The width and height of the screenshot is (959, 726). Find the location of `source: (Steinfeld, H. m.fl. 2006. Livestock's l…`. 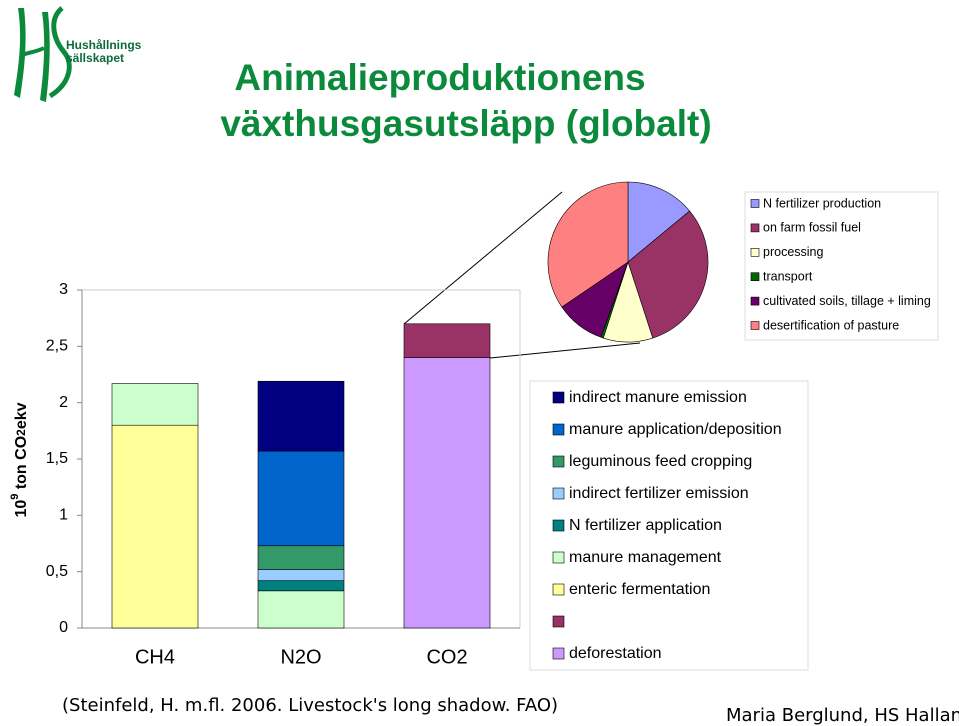

source: (Steinfeld, H. m.fl. 2006. Livestock's l… is located at coordinates (310, 705).